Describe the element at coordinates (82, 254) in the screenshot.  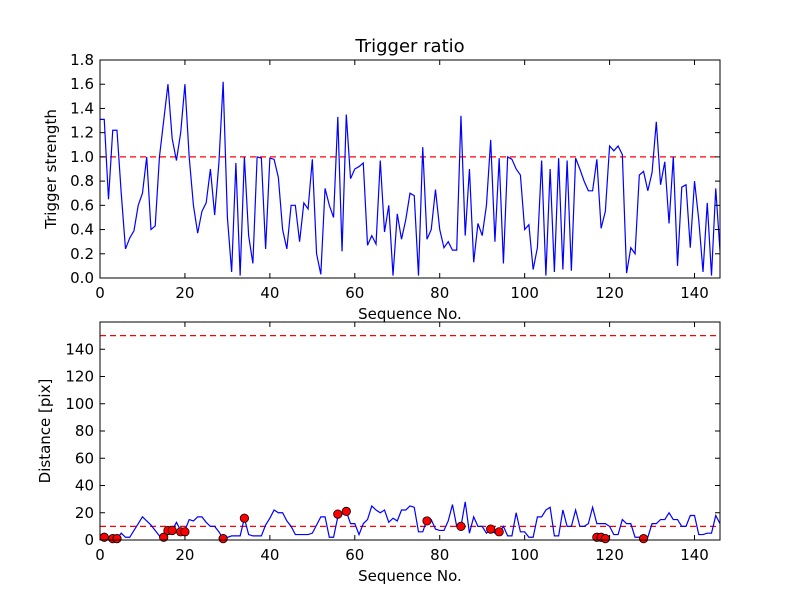
I see `y-tick-label: 0.2` at that location.